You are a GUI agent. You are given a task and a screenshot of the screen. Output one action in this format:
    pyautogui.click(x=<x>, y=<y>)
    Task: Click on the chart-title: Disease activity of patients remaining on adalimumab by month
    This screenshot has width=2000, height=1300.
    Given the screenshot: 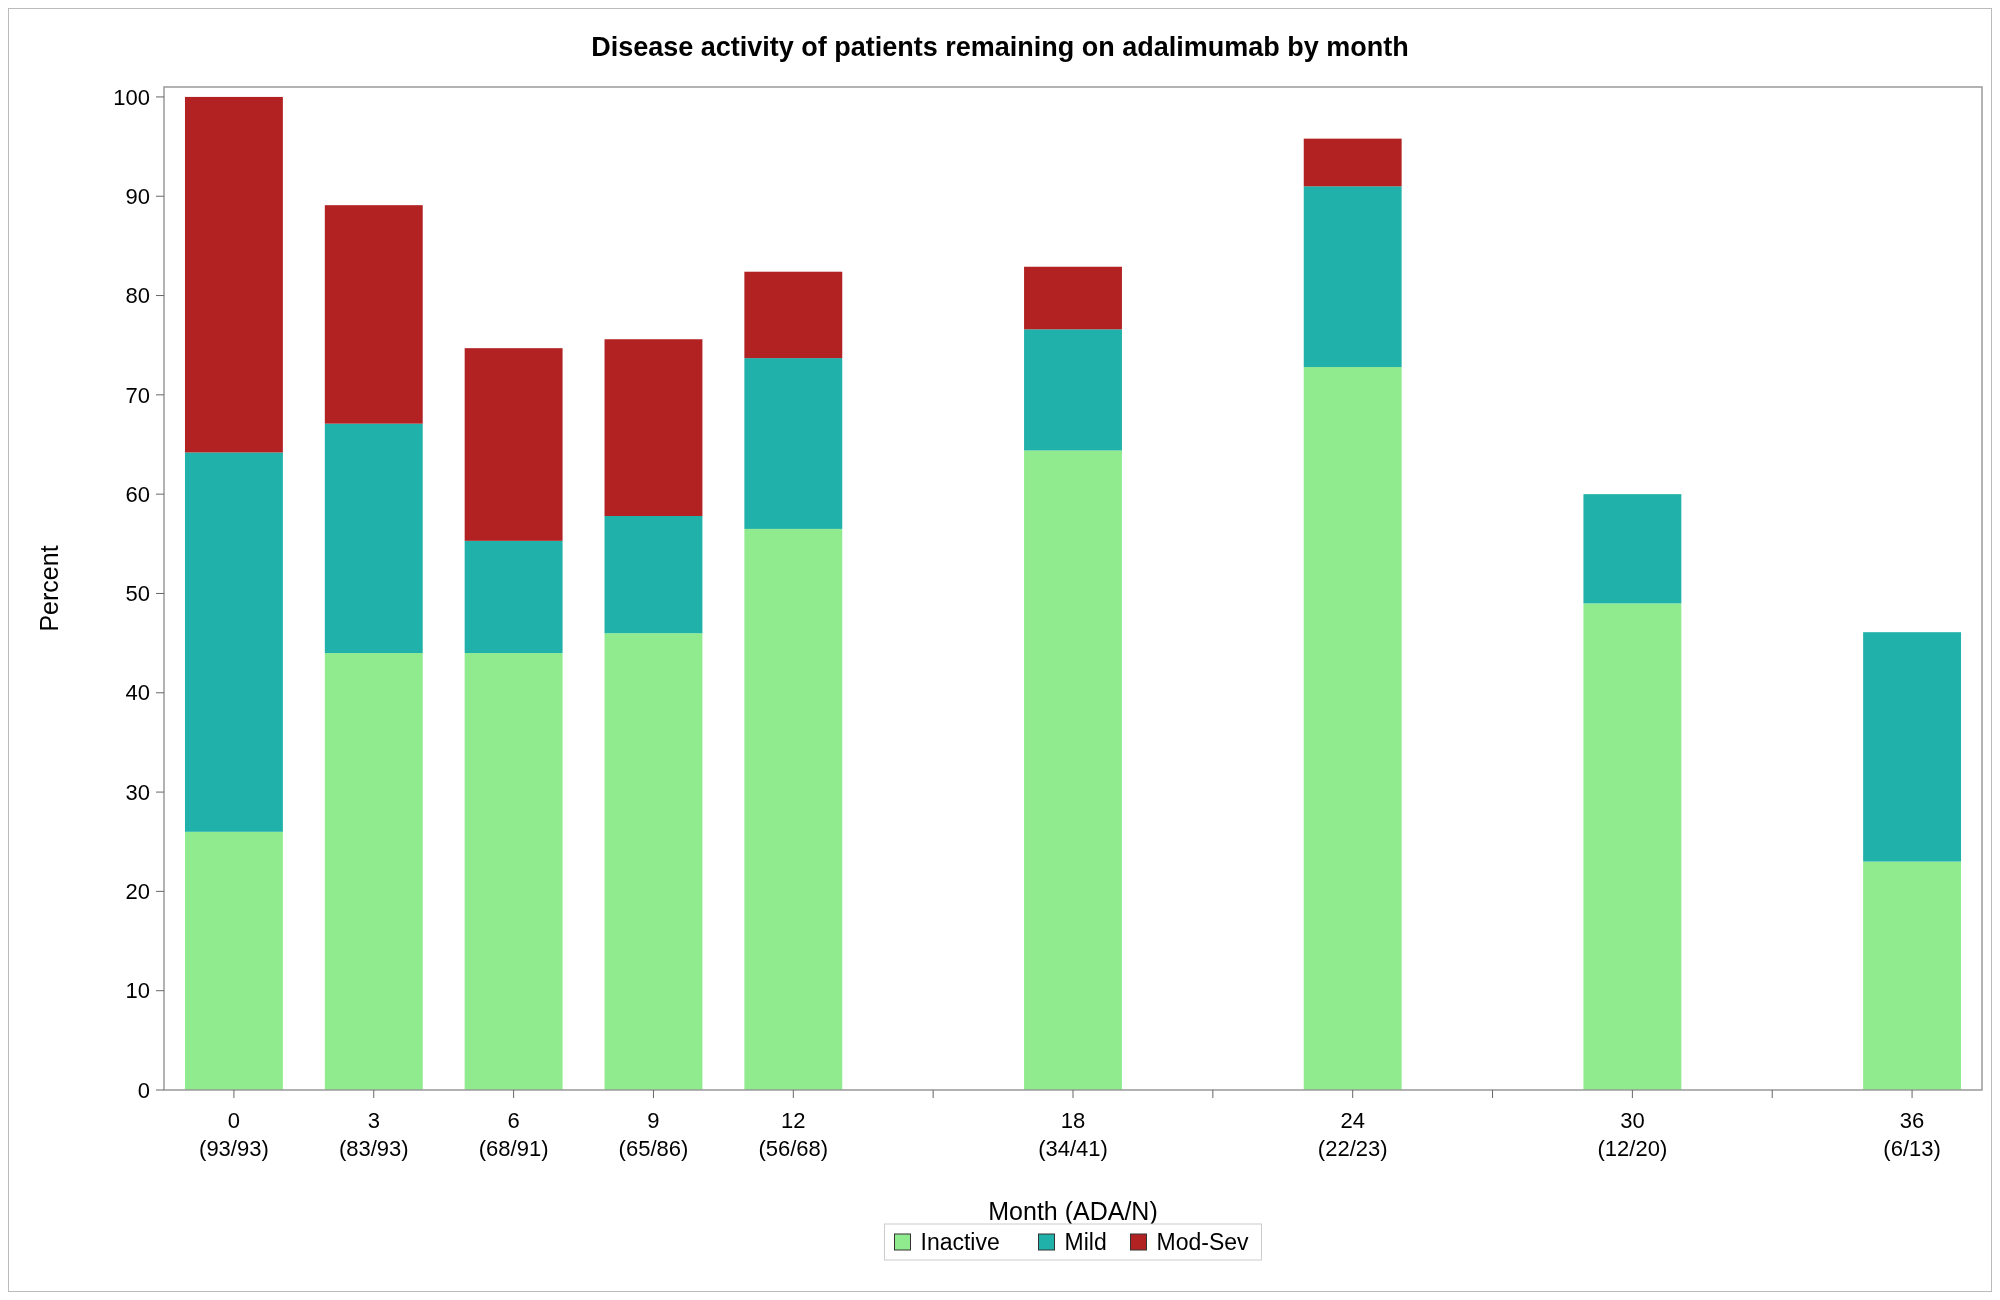 What is the action you would take?
    pyautogui.click(x=1000, y=47)
    